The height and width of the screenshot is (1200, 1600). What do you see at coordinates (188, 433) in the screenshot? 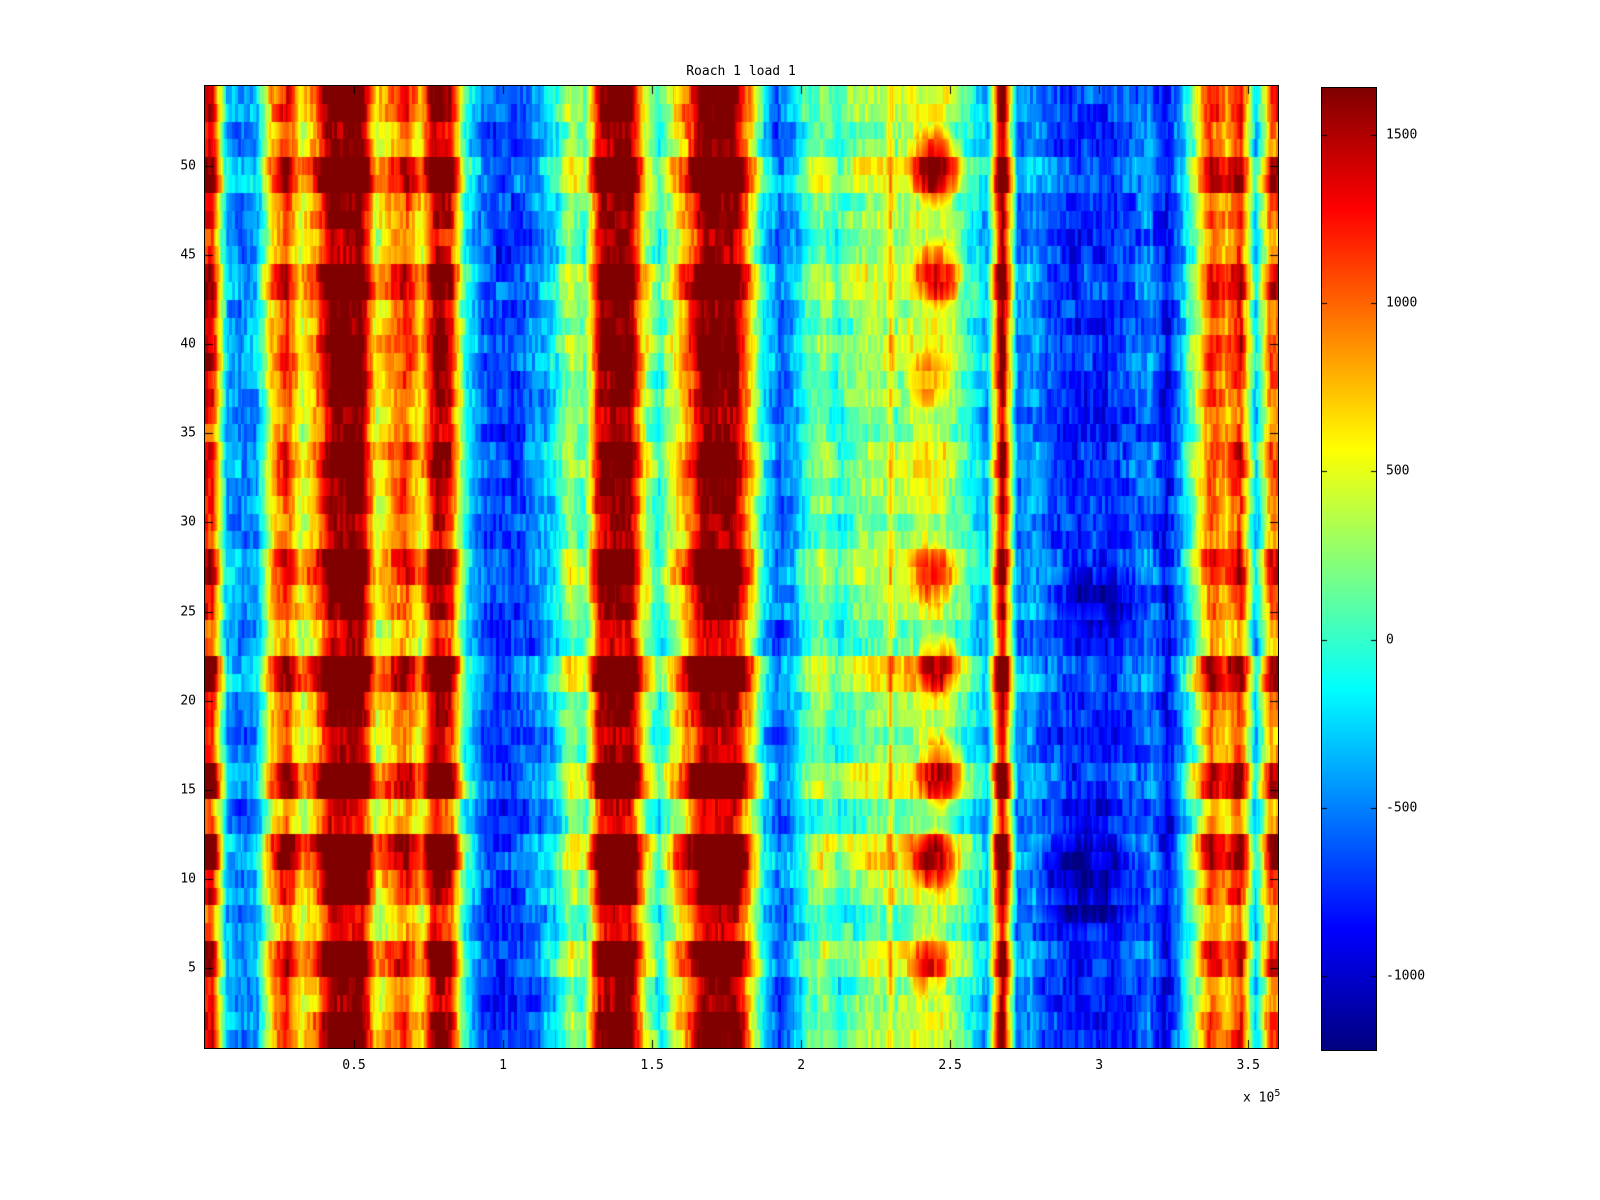
I see `y-tick-label: 35` at bounding box center [188, 433].